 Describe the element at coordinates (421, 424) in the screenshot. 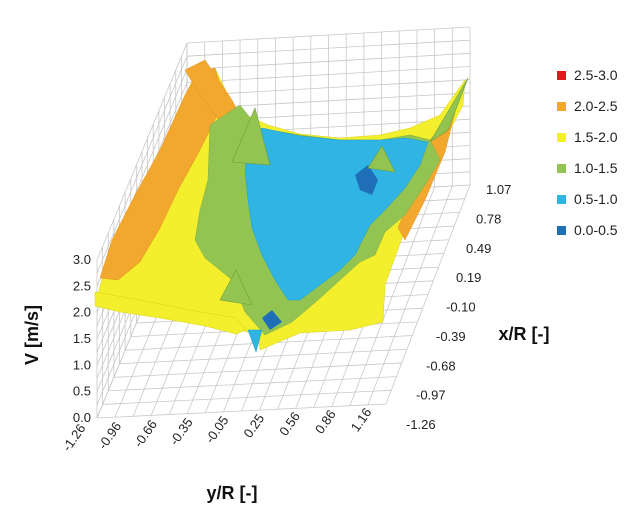

I see `x-over-r-tick-label: -1.26` at that location.